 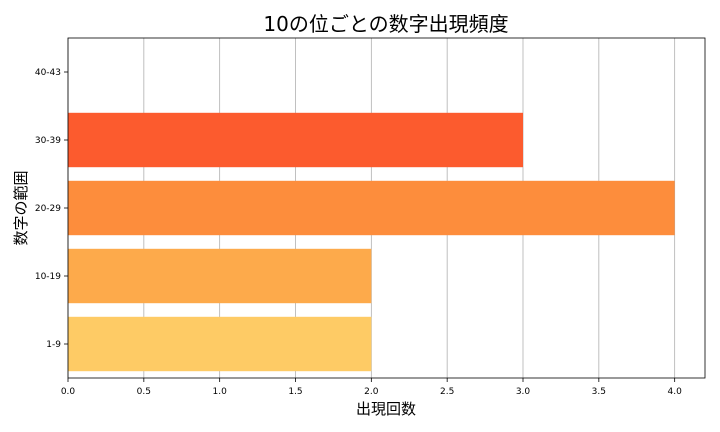 I want to click on x-tick-label: 1.0, so click(x=220, y=392).